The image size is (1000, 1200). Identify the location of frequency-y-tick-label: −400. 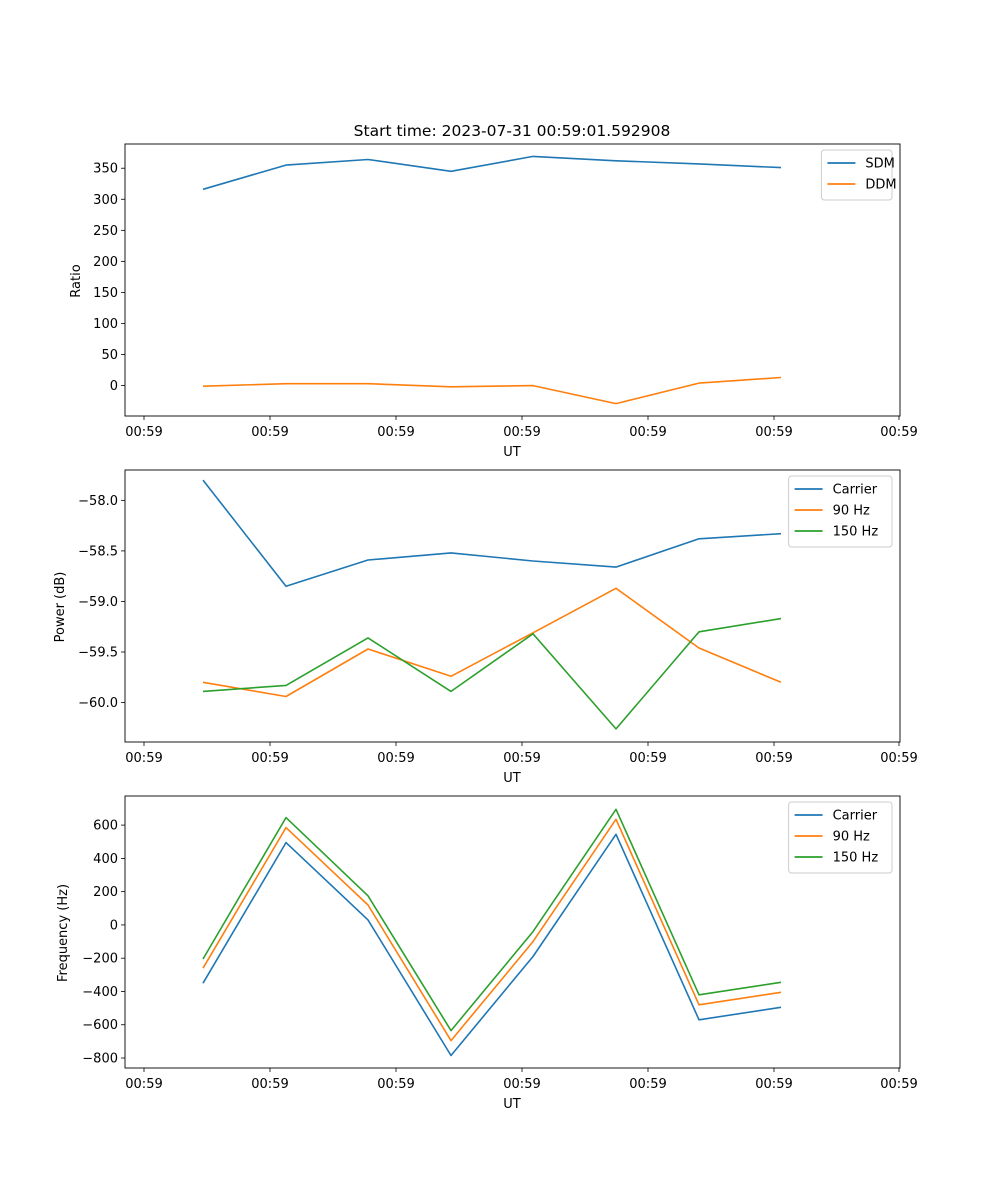
(100, 992).